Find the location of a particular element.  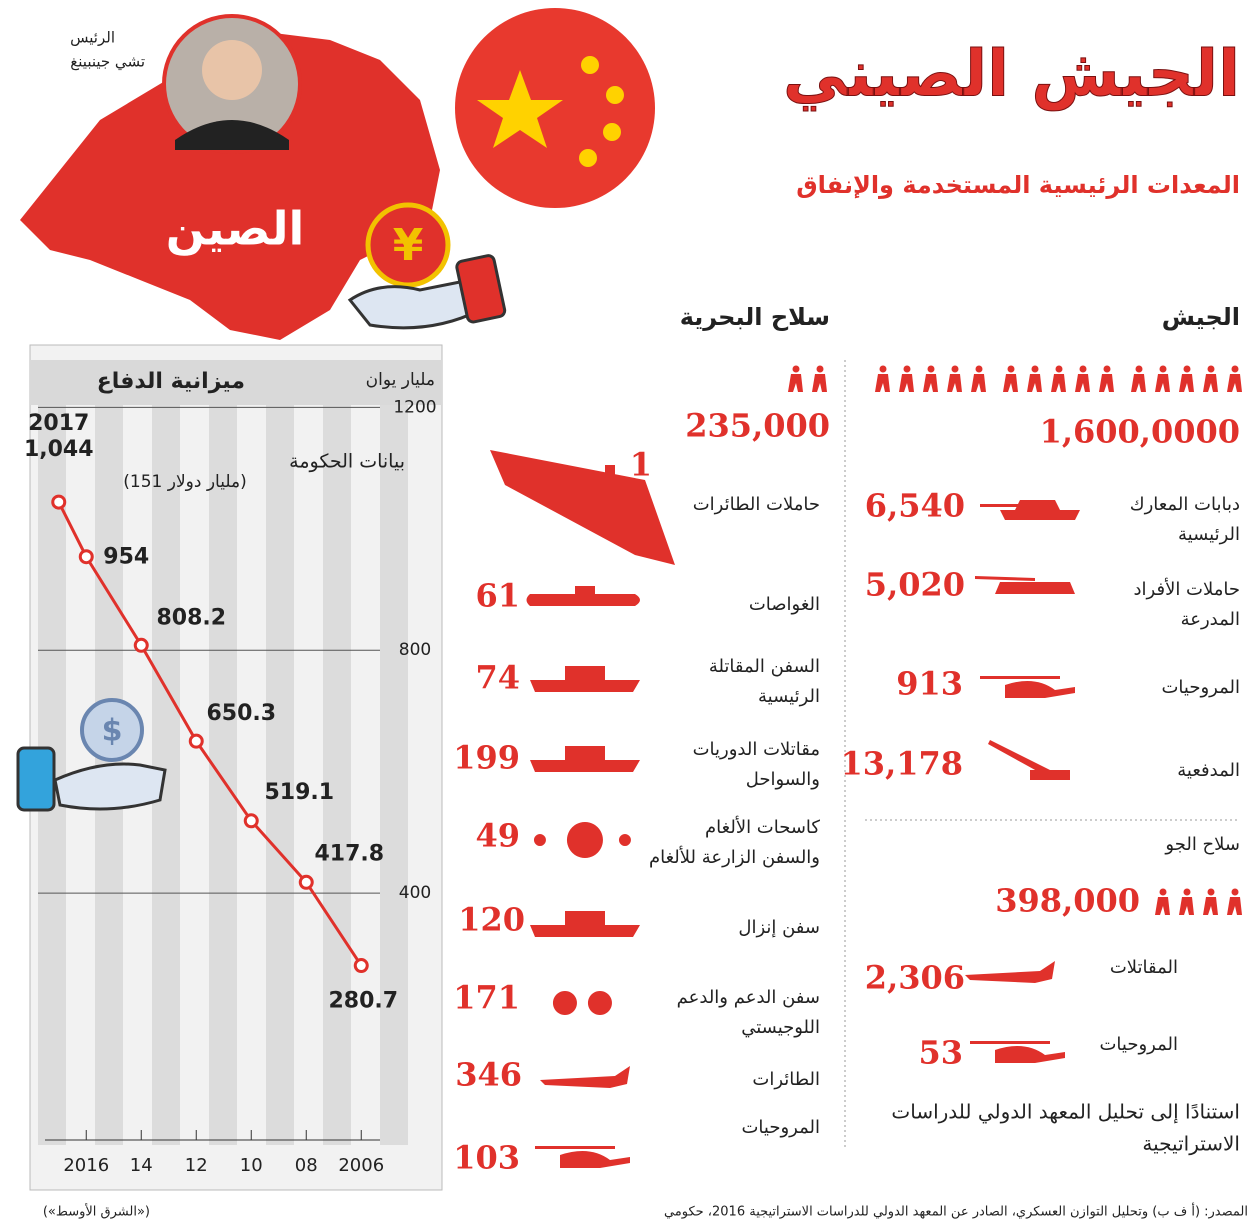

annotation: بيانات الحكومة is located at coordinates (347, 462).